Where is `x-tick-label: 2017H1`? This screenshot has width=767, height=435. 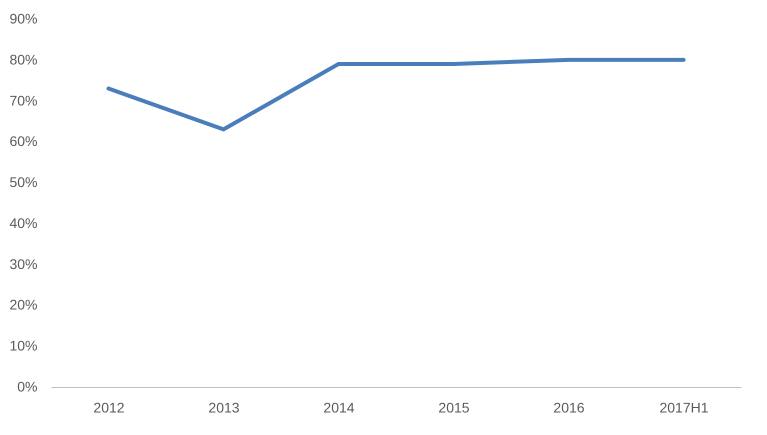 x-tick-label: 2017H1 is located at coordinates (684, 408).